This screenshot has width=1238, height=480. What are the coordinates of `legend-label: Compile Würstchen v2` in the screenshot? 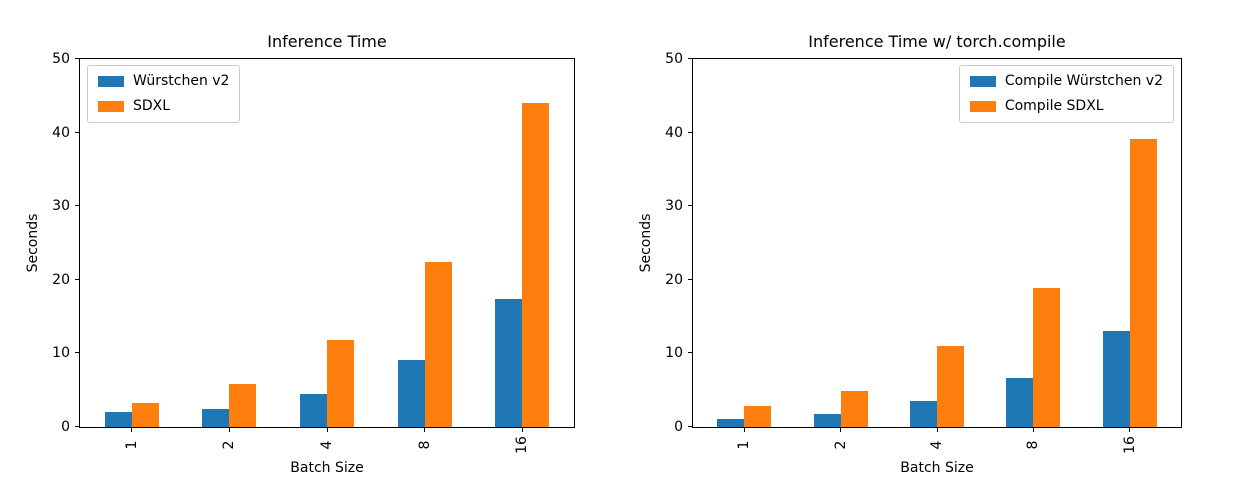 It's located at (1083, 81).